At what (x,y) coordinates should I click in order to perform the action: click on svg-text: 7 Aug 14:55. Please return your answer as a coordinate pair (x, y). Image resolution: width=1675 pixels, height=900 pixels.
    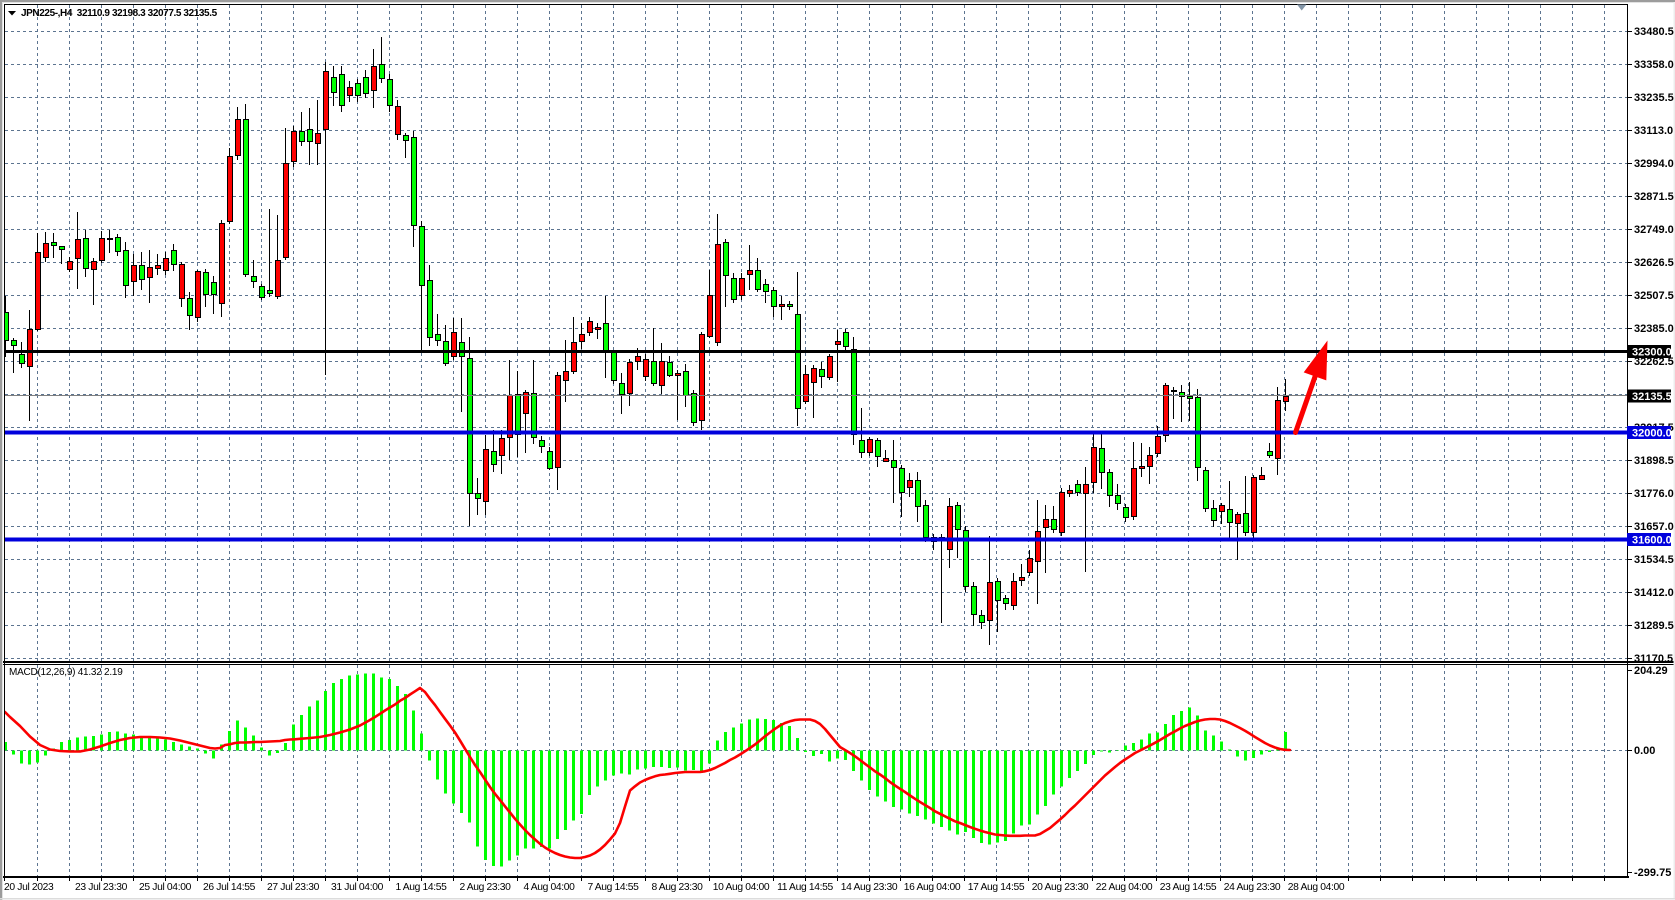
    Looking at the image, I should click on (613, 887).